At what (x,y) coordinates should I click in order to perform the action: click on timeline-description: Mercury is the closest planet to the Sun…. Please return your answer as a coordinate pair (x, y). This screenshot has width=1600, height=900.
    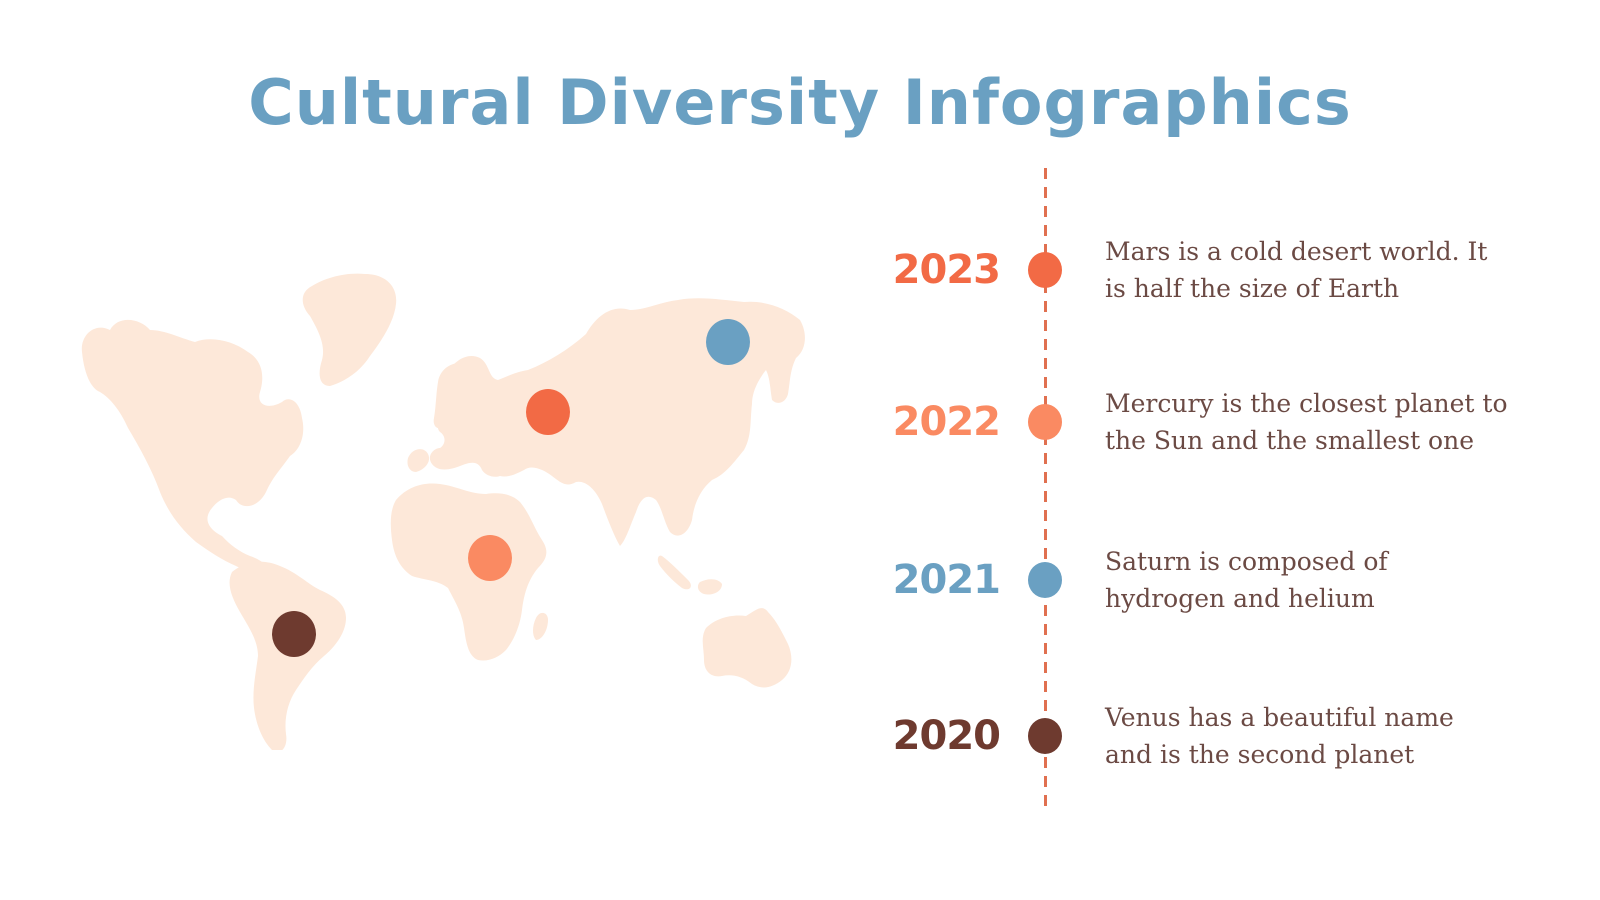
    Looking at the image, I should click on (1320, 422).